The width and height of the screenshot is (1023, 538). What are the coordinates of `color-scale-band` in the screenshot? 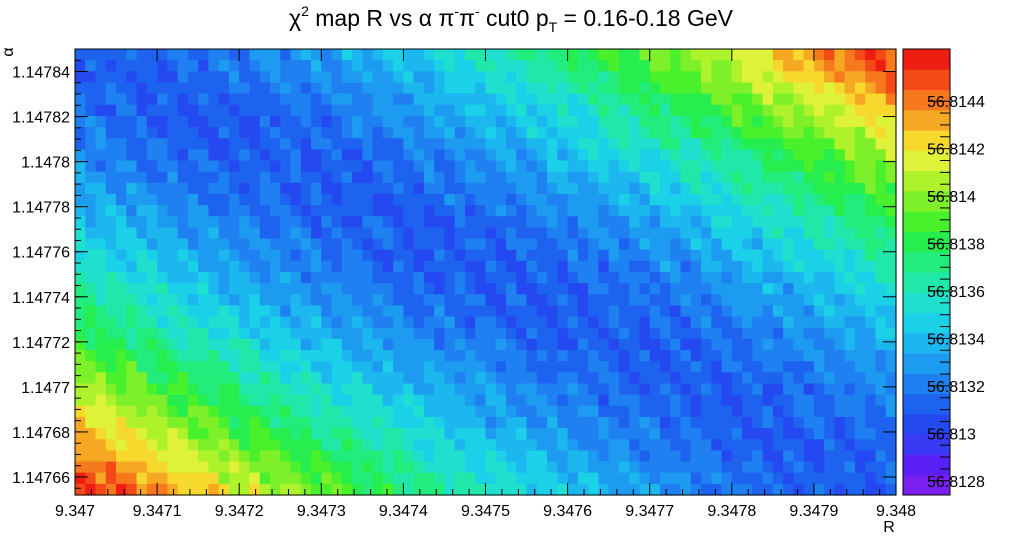 It's located at (926, 100).